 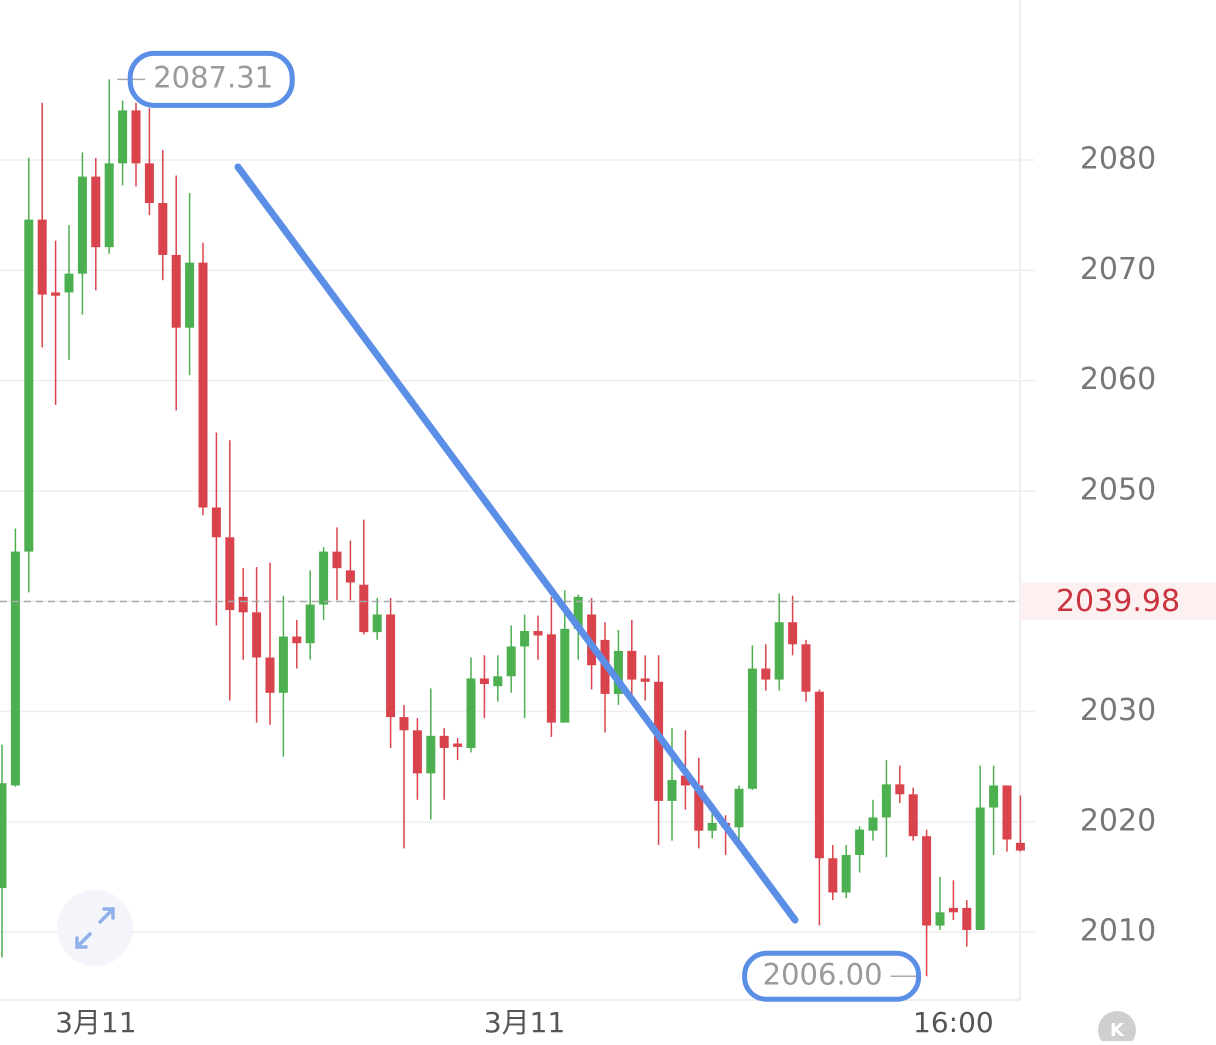 I want to click on k-button: K, so click(x=1117, y=1028).